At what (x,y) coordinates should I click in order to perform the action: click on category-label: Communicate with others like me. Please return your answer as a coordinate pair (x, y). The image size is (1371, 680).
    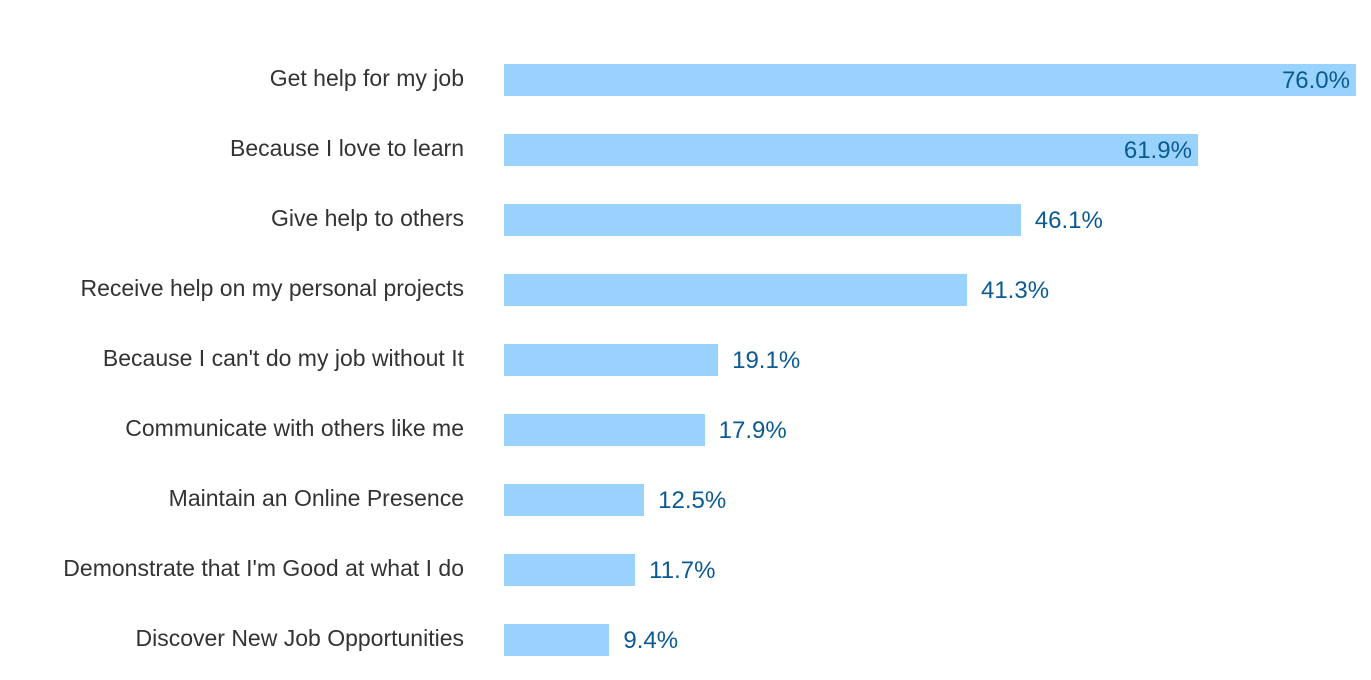
    Looking at the image, I should click on (294, 428).